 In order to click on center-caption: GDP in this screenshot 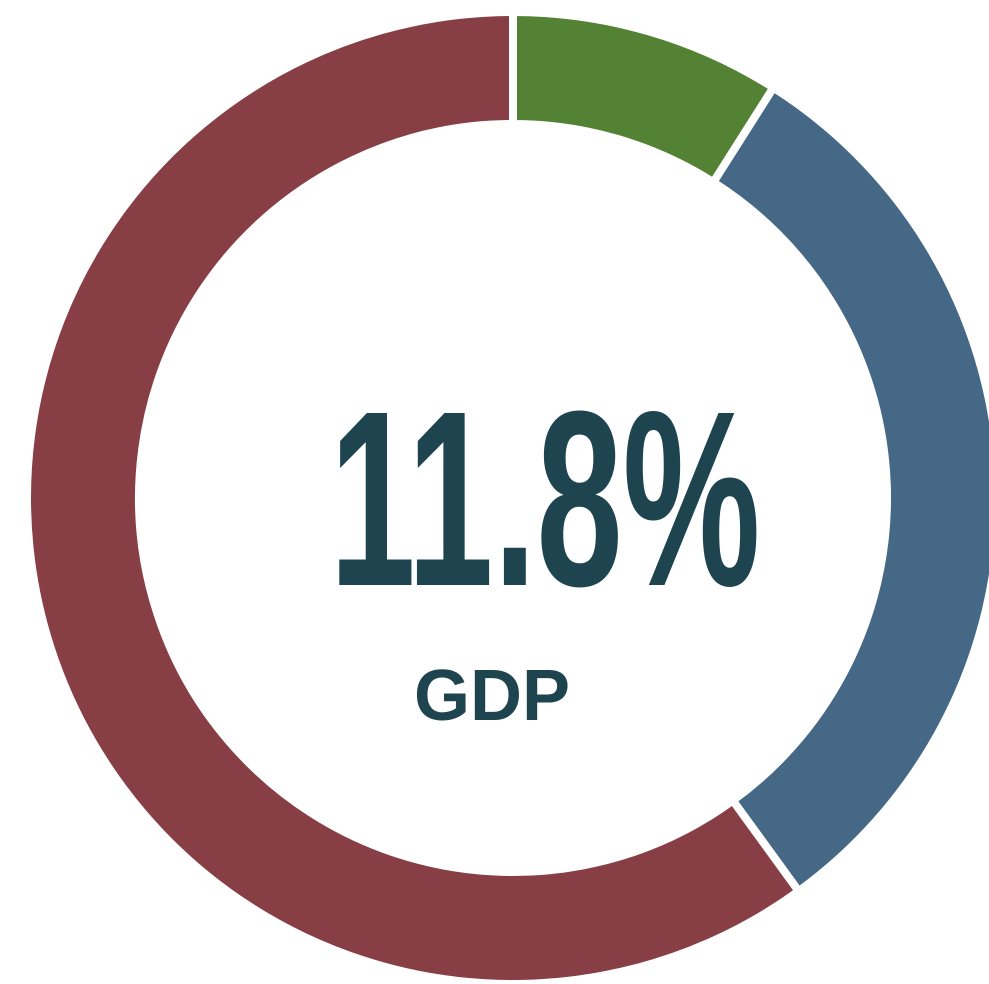, I will do `click(492, 696)`.